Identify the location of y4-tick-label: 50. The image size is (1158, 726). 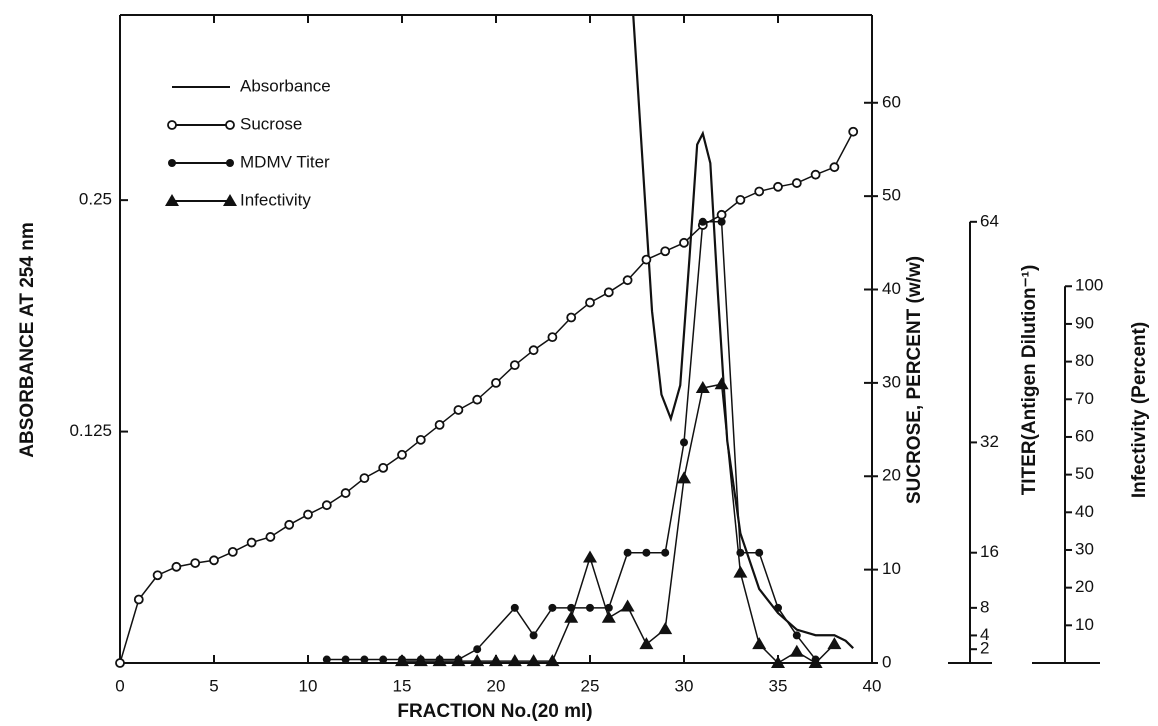
(1084, 473).